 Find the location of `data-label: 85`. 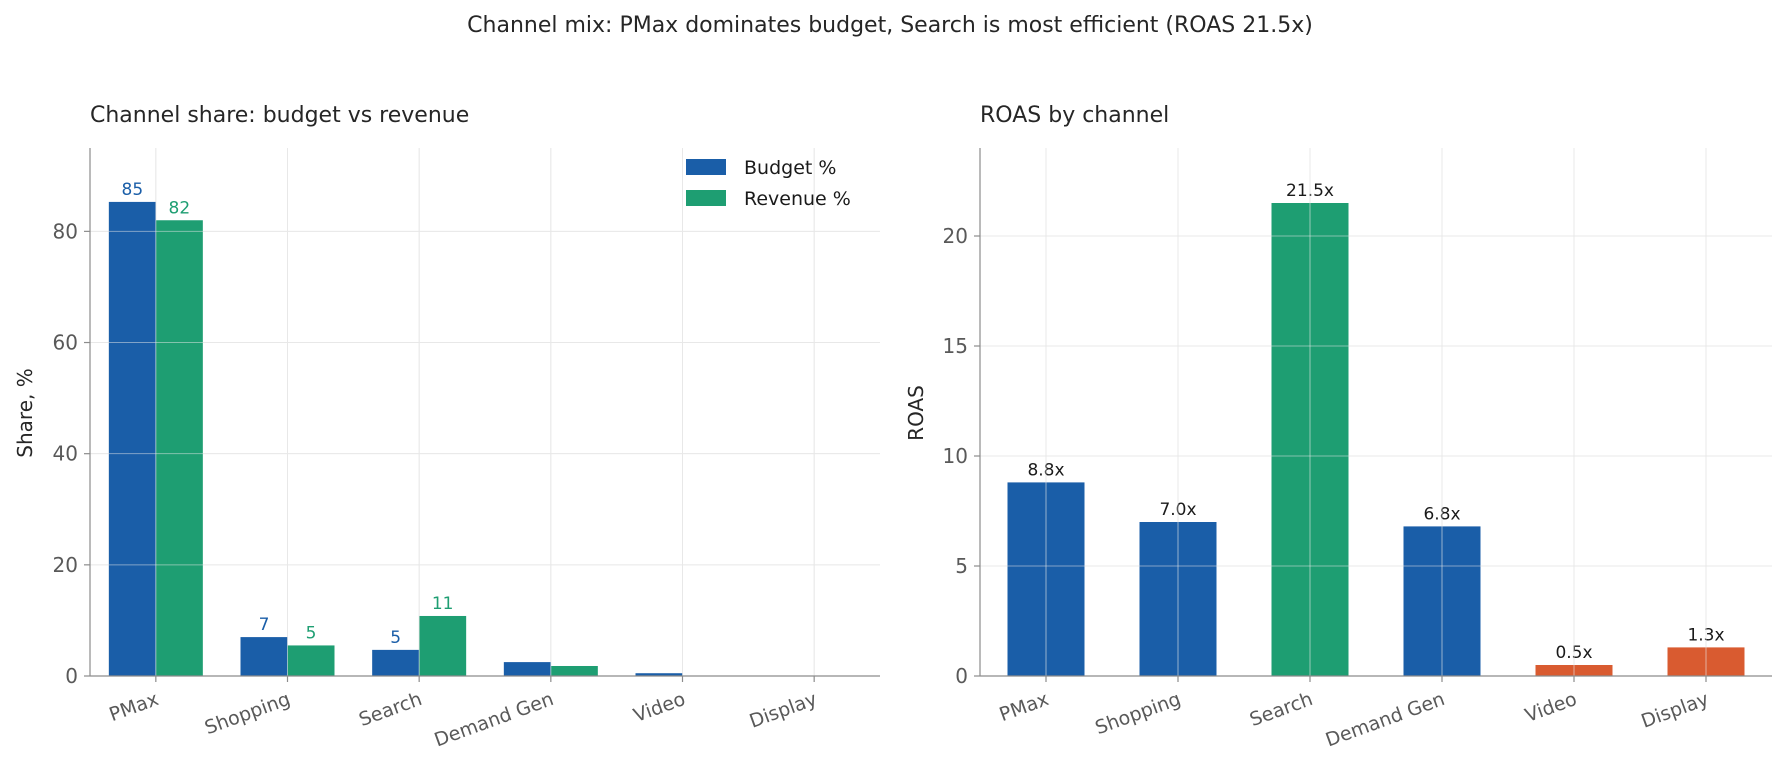

data-label: 85 is located at coordinates (133, 190).